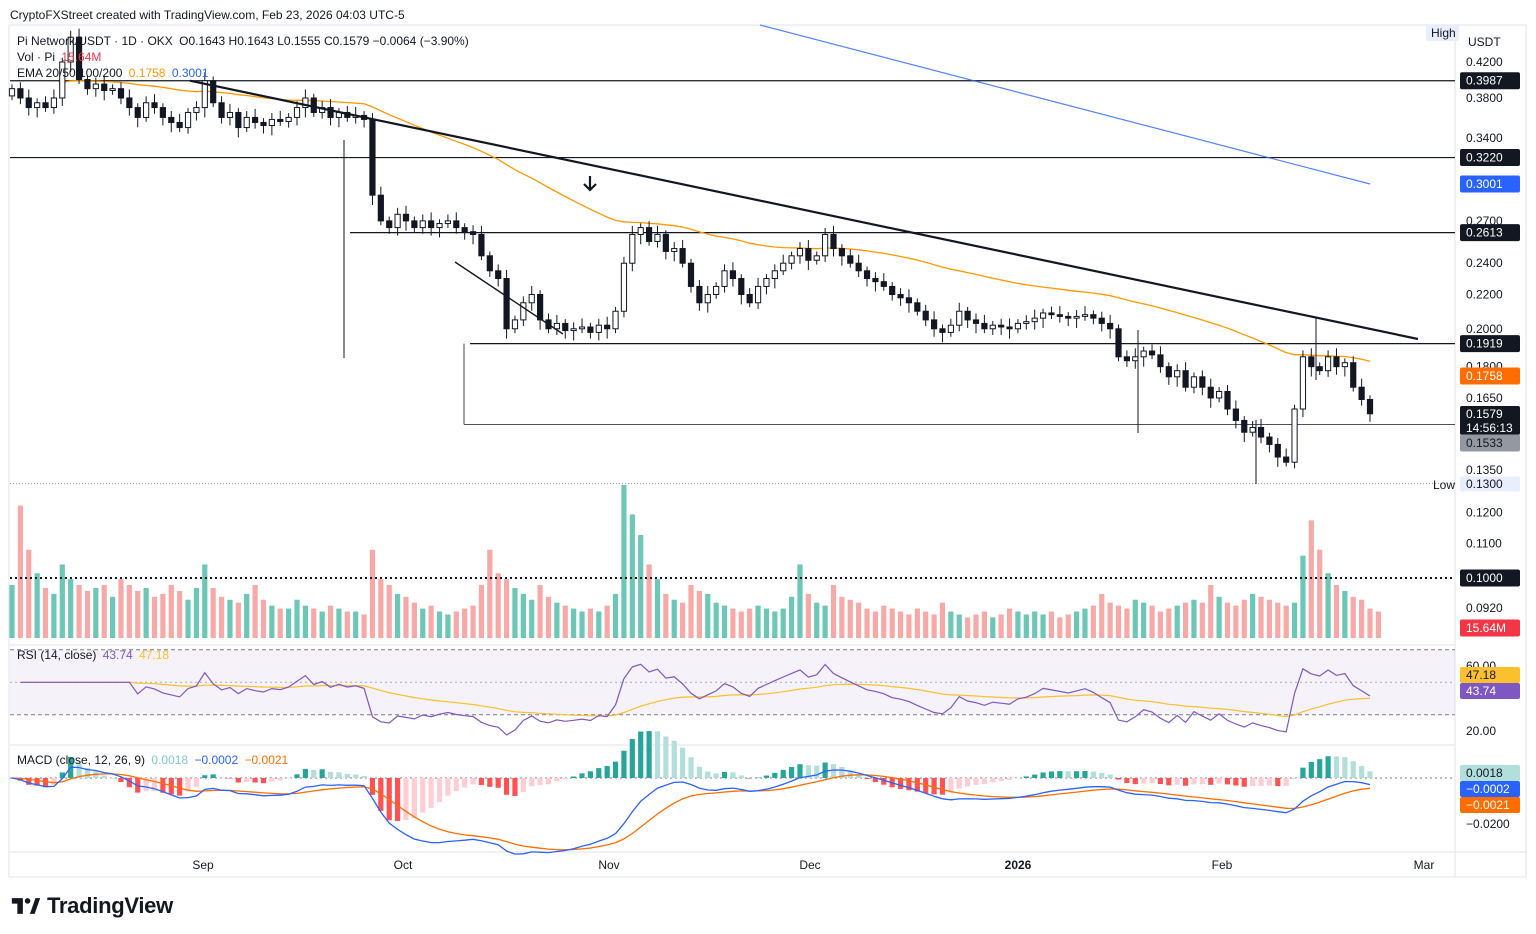 The width and height of the screenshot is (1536, 934). What do you see at coordinates (92, 906) in the screenshot?
I see `tradingview-logo: TradingView` at bounding box center [92, 906].